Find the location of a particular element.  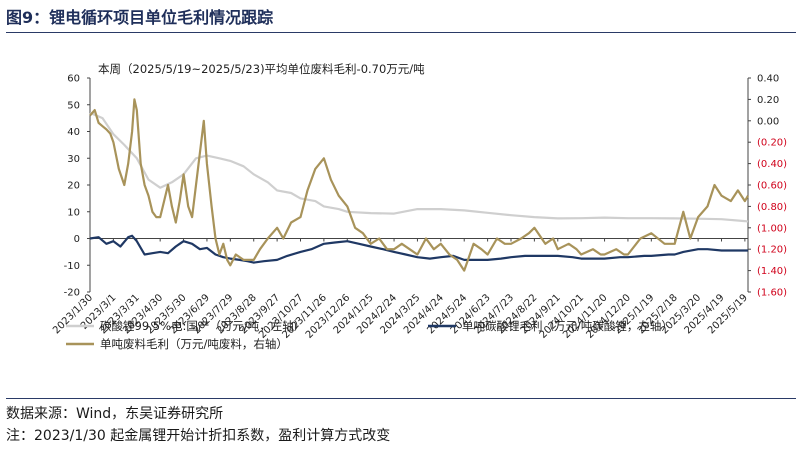

right-tick-label: (0.60) is located at coordinates (772, 186).